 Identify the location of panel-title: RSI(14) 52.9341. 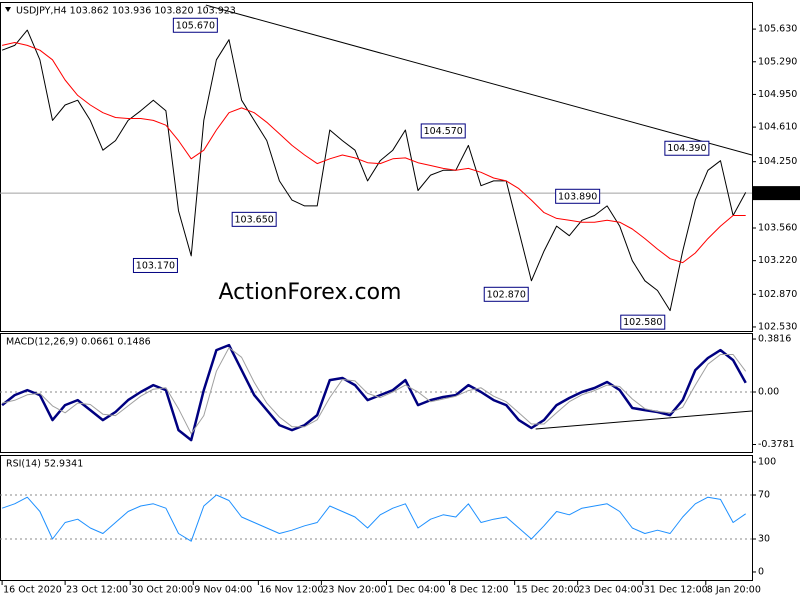
(44, 464).